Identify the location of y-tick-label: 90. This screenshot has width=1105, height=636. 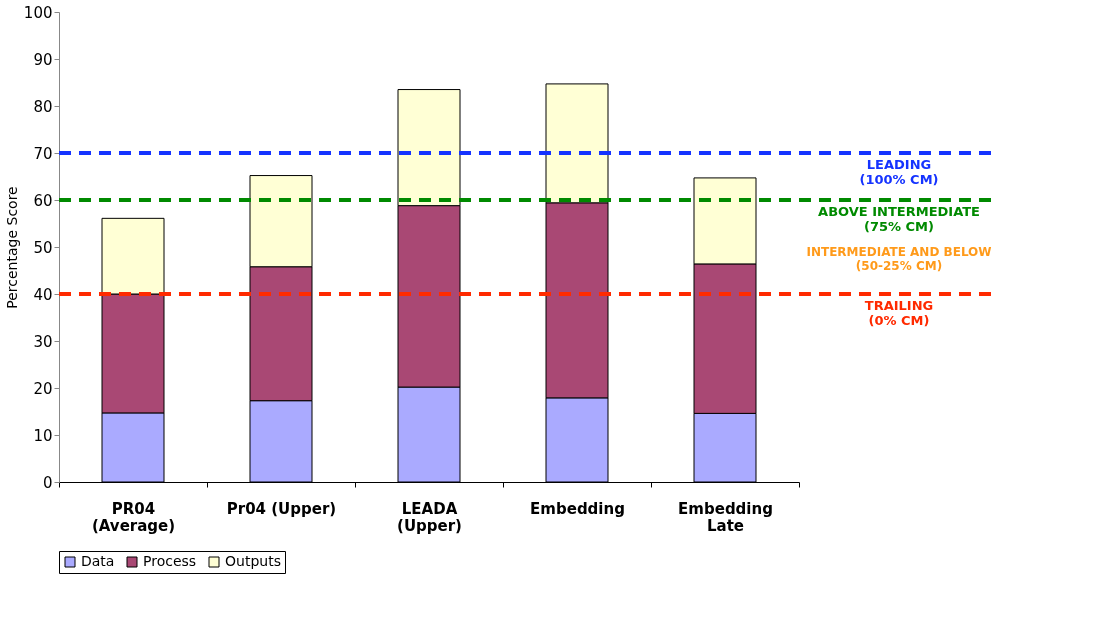
(43, 59).